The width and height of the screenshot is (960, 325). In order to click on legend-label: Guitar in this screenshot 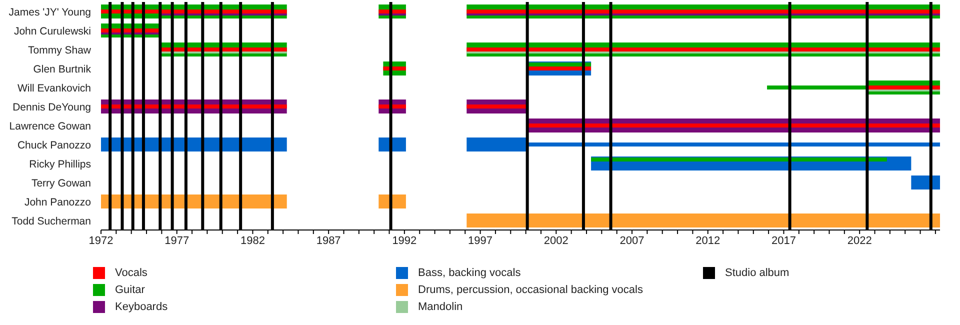, I will do `click(130, 290)`.